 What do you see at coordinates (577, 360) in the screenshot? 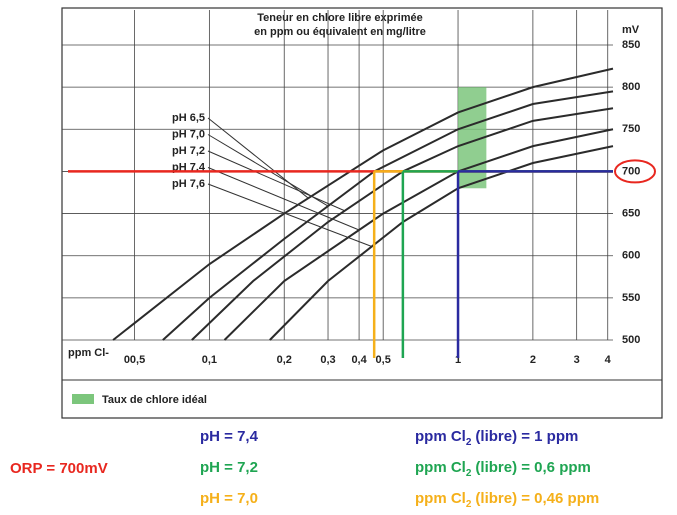
I see `x-tick-label: 3` at bounding box center [577, 360].